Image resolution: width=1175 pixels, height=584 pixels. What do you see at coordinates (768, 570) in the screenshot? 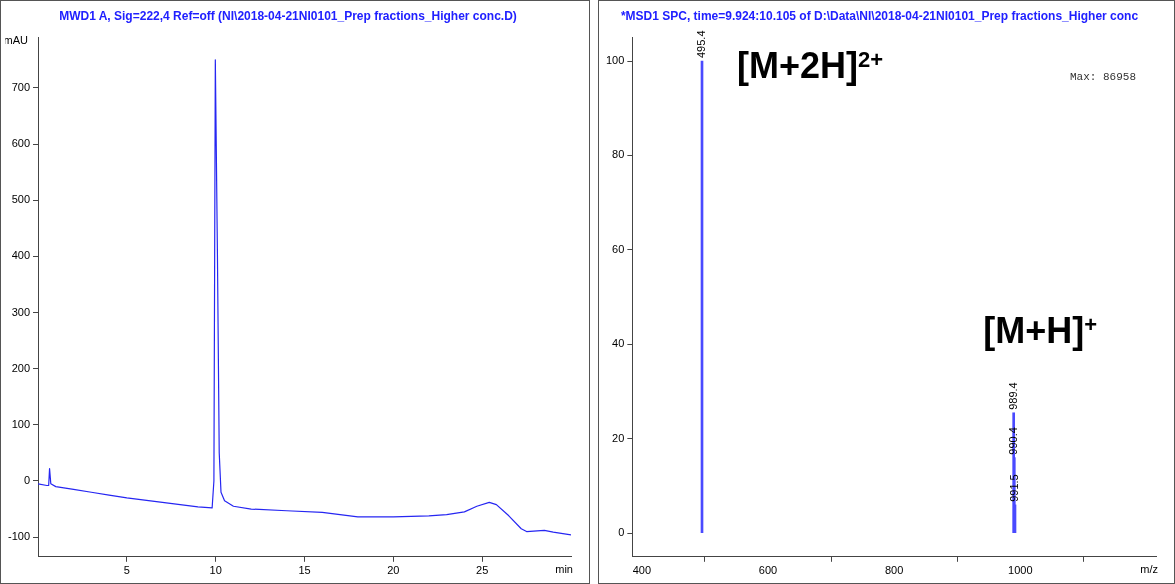
I see `x-tick-label: 600` at bounding box center [768, 570].